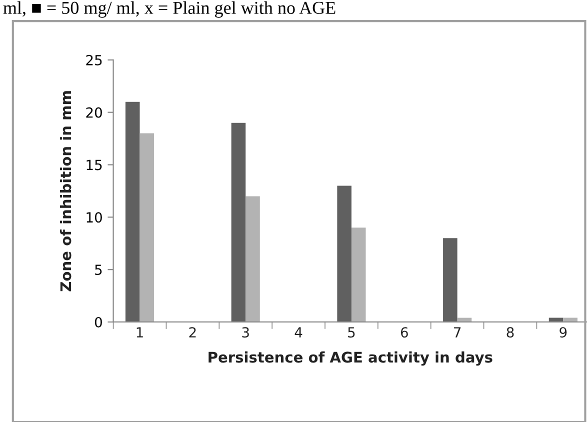  Describe the element at coordinates (298, 332) in the screenshot. I see `x-tick-label: 4` at that location.